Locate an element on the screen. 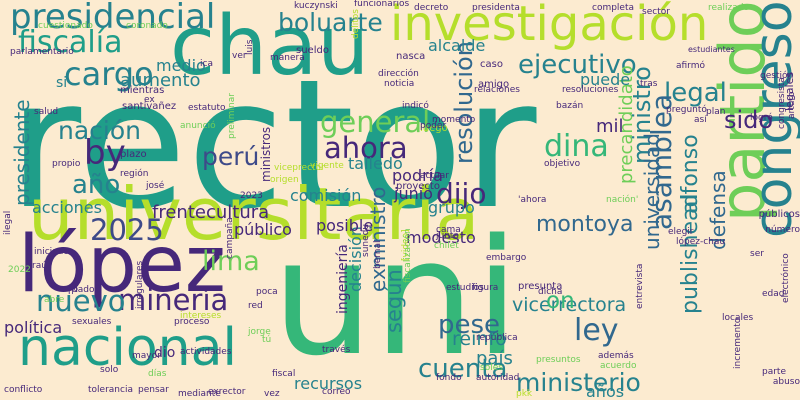 The height and width of the screenshot is (400, 800). cloud-word: delitos is located at coordinates (356, 24).